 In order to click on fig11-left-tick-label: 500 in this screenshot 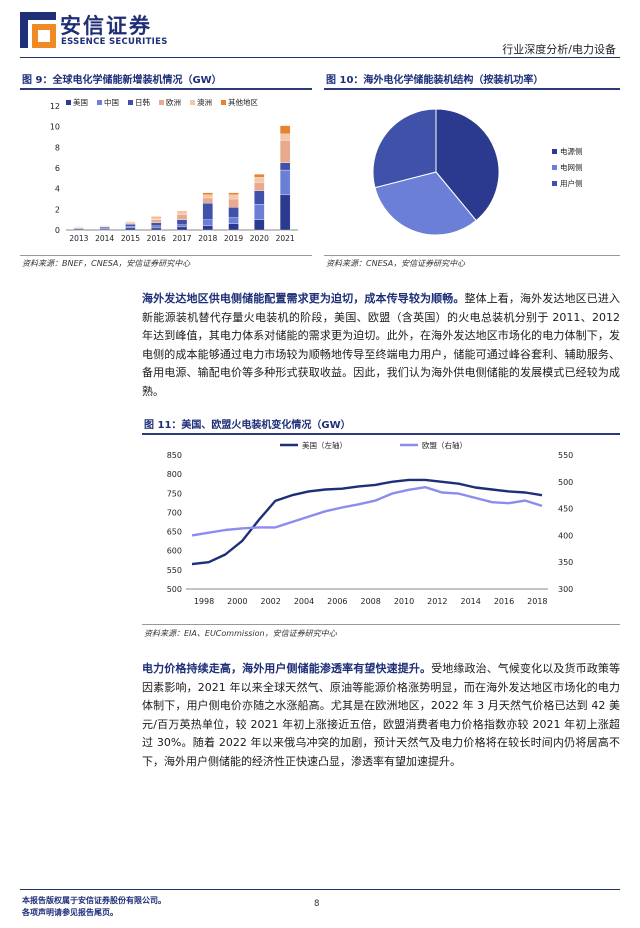, I will do `click(174, 589)`.